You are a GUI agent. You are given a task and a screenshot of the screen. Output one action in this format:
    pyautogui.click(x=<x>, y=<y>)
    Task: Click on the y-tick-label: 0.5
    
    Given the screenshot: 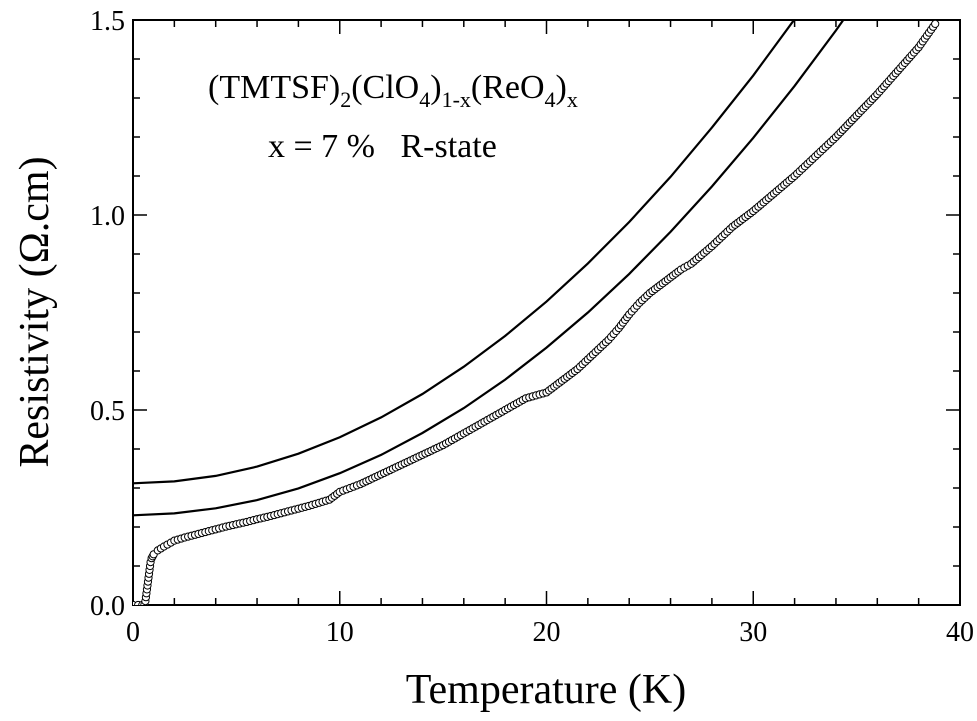 What is the action you would take?
    pyautogui.click(x=107, y=411)
    